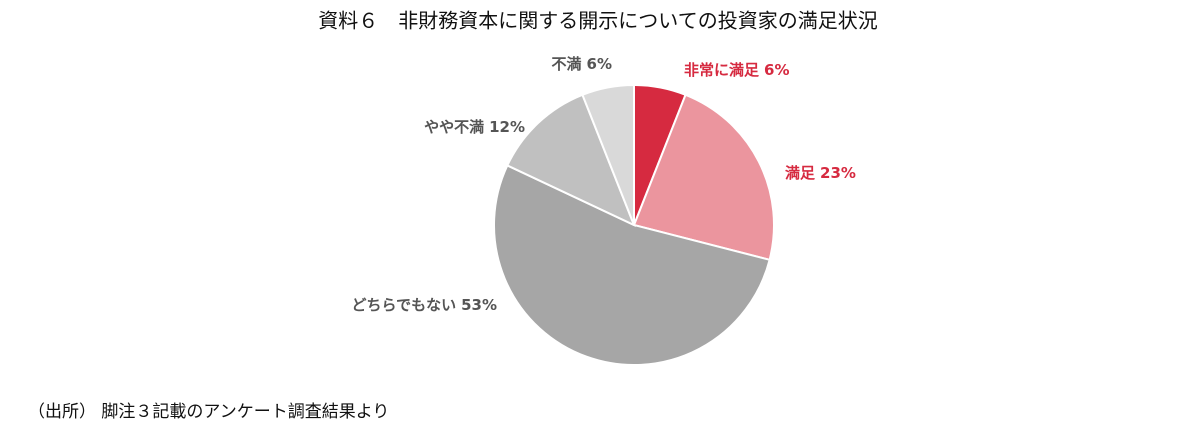  Describe the element at coordinates (404, 305) in the screenshot. I see `category-label: どちらでもない` at that location.